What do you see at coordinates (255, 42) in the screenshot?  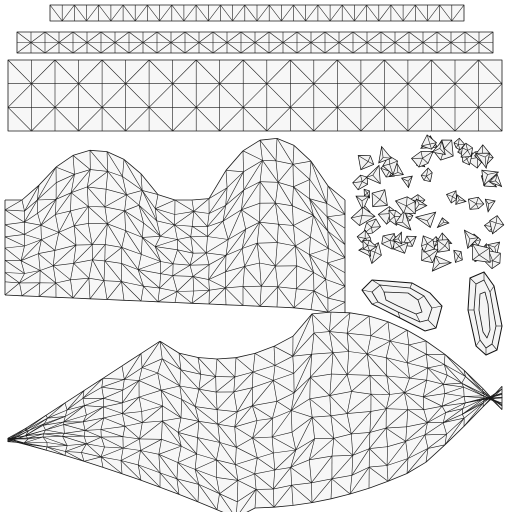 I see `uv-island-strip-middle` at bounding box center [255, 42].